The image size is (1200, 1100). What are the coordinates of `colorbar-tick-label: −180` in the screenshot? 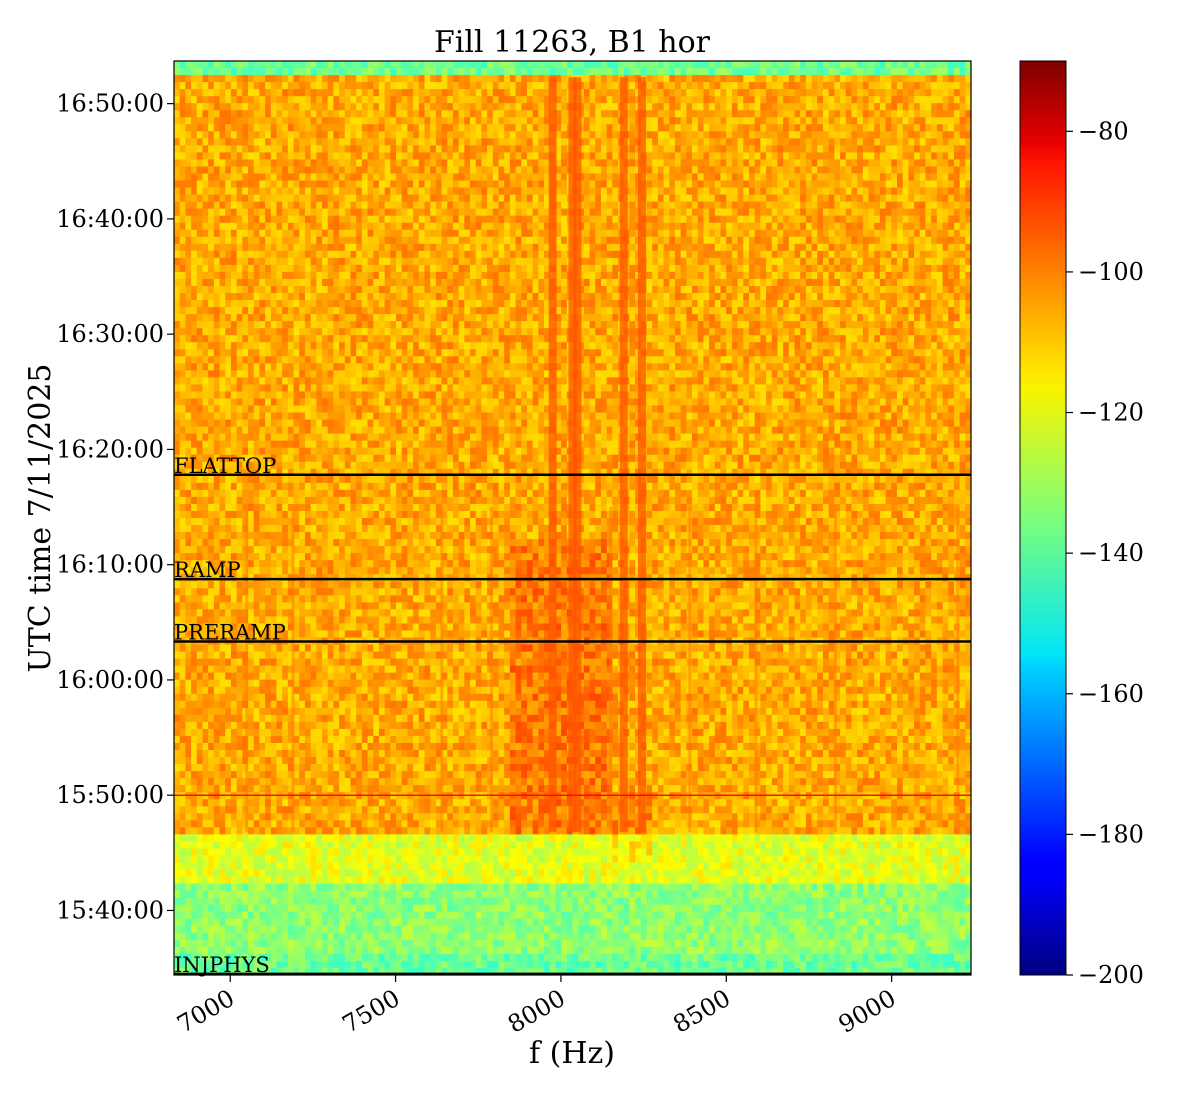 It's located at (1111, 834).